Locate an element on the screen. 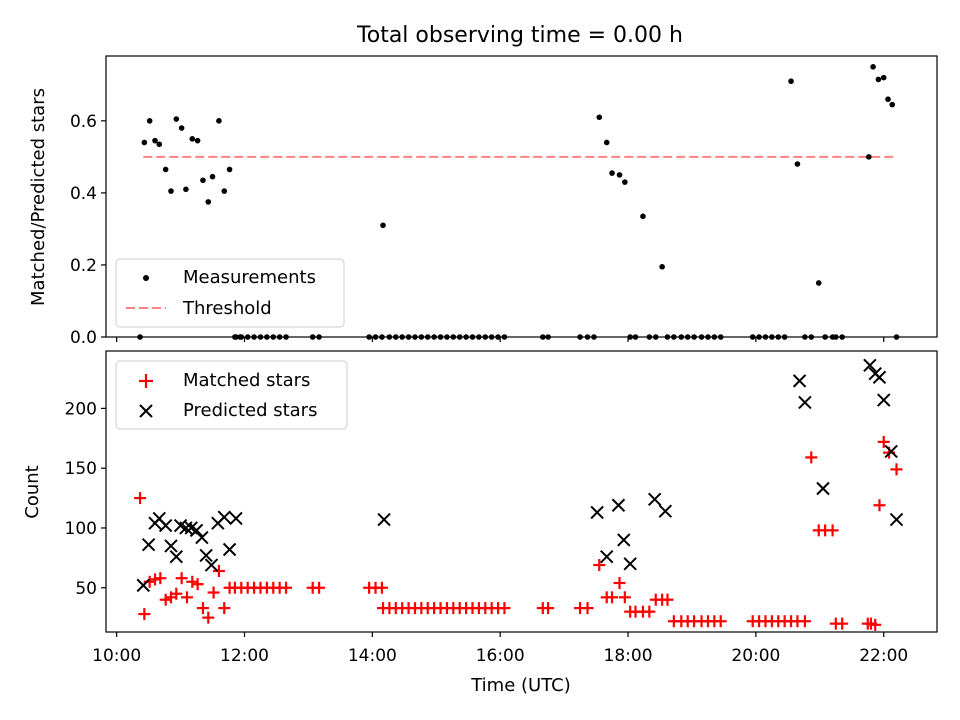 Image resolution: width=960 pixels, height=720 pixels. top-legend-box is located at coordinates (230, 293).